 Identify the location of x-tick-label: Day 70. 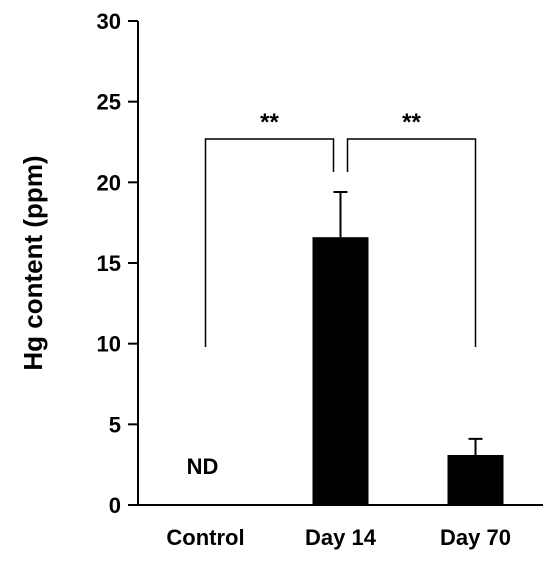
(475, 537).